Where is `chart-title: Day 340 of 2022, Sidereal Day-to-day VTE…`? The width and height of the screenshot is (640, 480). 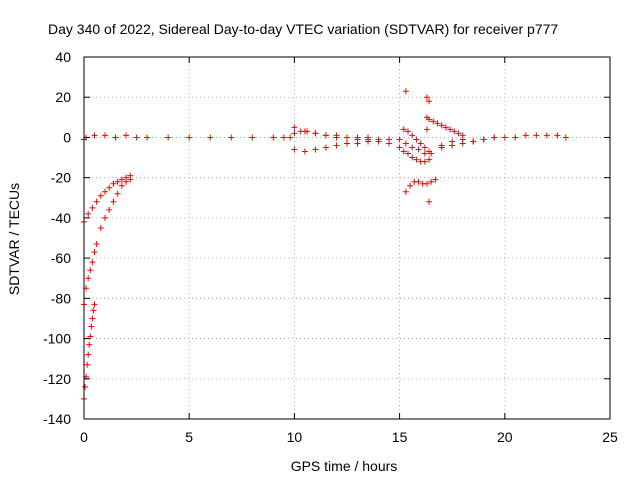 chart-title: Day 340 of 2022, Sidereal Day-to-day VTE… is located at coordinates (303, 29).